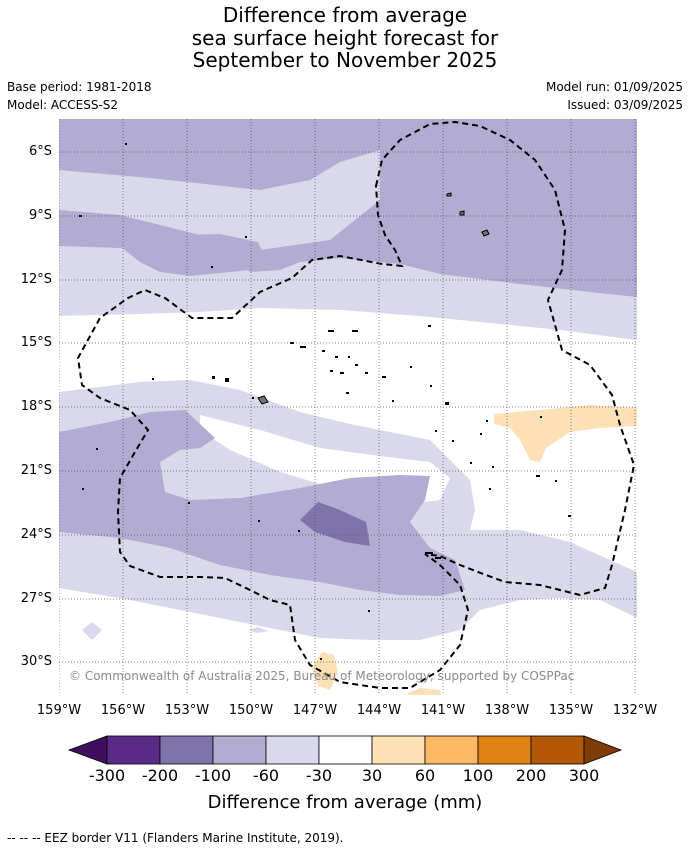 The height and width of the screenshot is (850, 690). I want to click on colorbar, so click(345, 750).